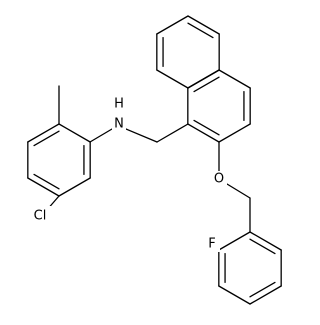  I want to click on atom-label: N, so click(119, 124).